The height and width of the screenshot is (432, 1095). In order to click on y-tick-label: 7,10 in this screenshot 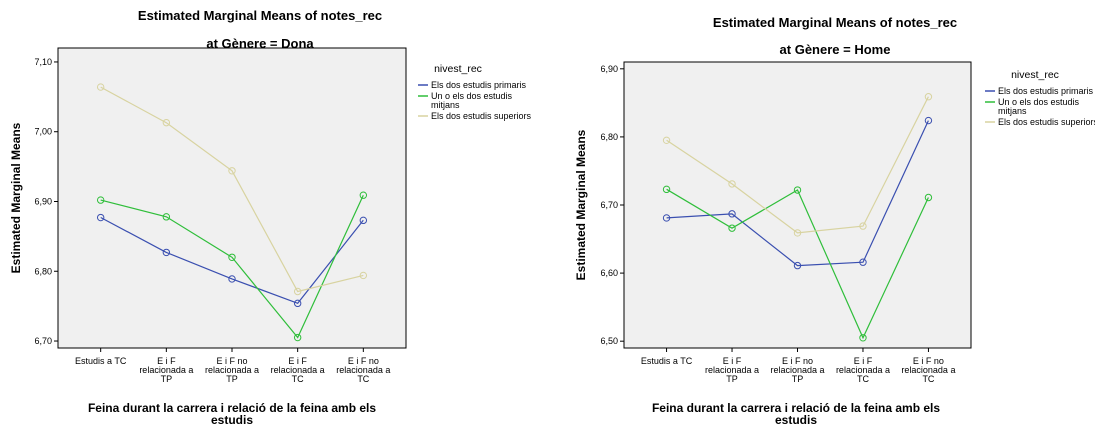, I will do `click(43, 62)`.